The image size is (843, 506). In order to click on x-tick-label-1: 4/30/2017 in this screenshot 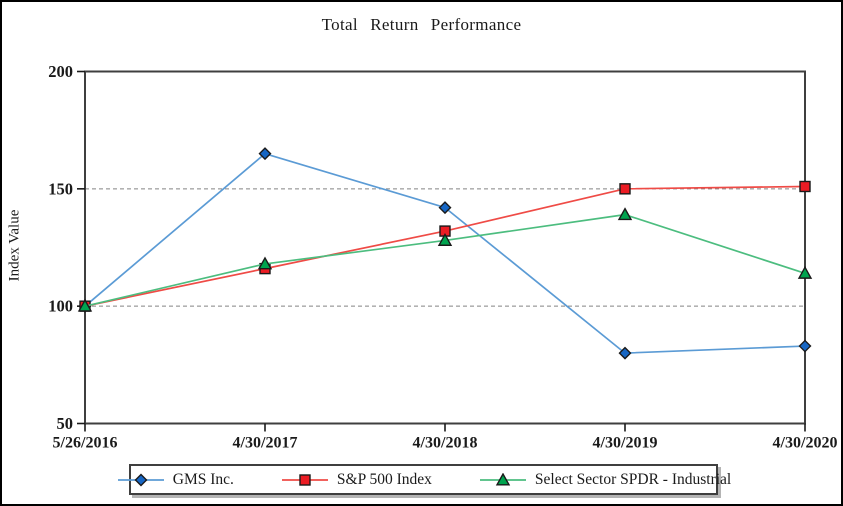, I will do `click(265, 443)`.